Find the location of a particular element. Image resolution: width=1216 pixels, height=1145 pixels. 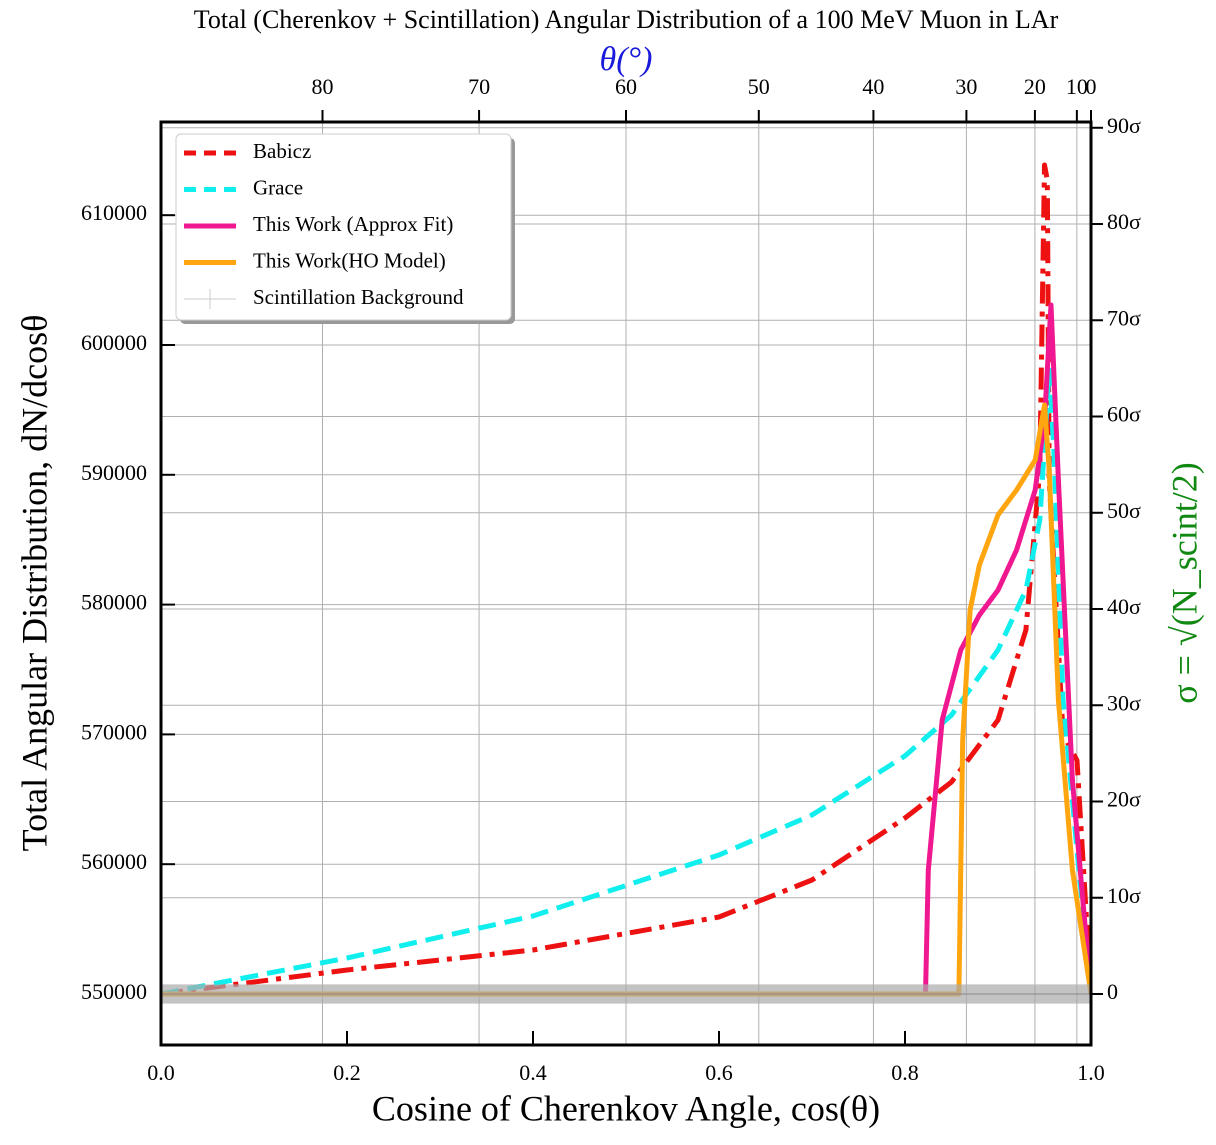

top-tick-label: 70 is located at coordinates (479, 86).